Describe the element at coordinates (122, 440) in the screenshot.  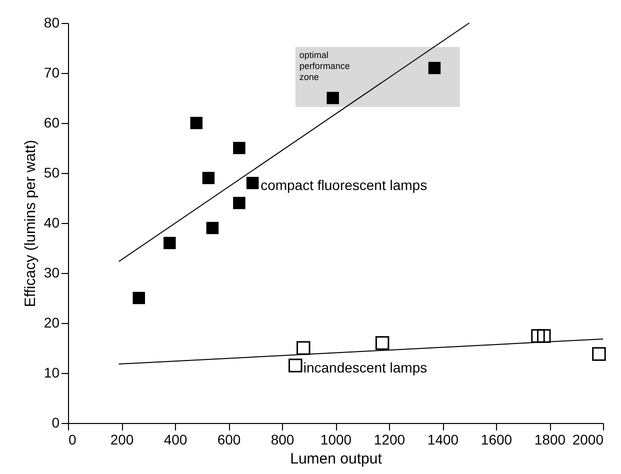
I see `x-tick-label: 200` at that location.